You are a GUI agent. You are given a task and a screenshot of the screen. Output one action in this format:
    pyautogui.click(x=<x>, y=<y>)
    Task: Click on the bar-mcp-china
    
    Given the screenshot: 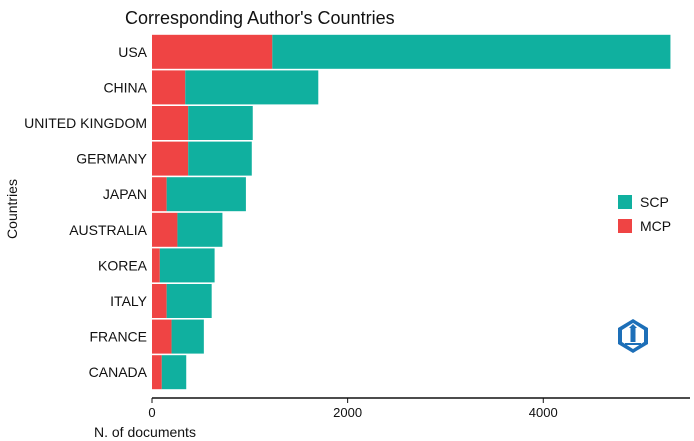 What is the action you would take?
    pyautogui.click(x=169, y=87)
    